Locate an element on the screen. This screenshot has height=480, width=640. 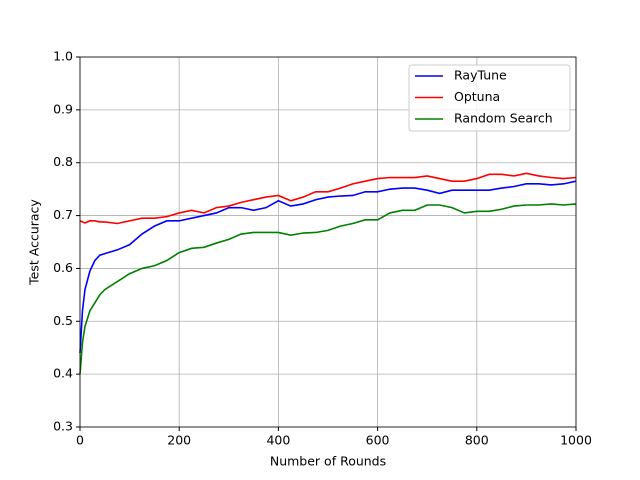
y-tick-label: 0.7 is located at coordinates (63, 214).